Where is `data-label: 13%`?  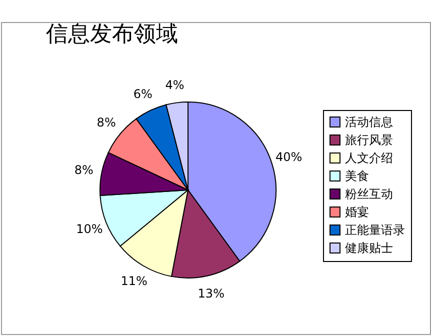 data-label: 13% is located at coordinates (211, 293).